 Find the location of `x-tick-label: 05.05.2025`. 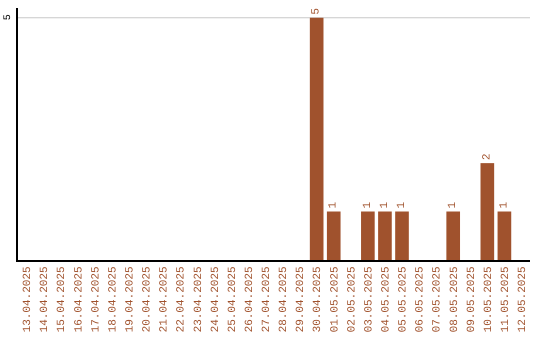

x-tick-label: 05.05.2025 is located at coordinates (404, 299).